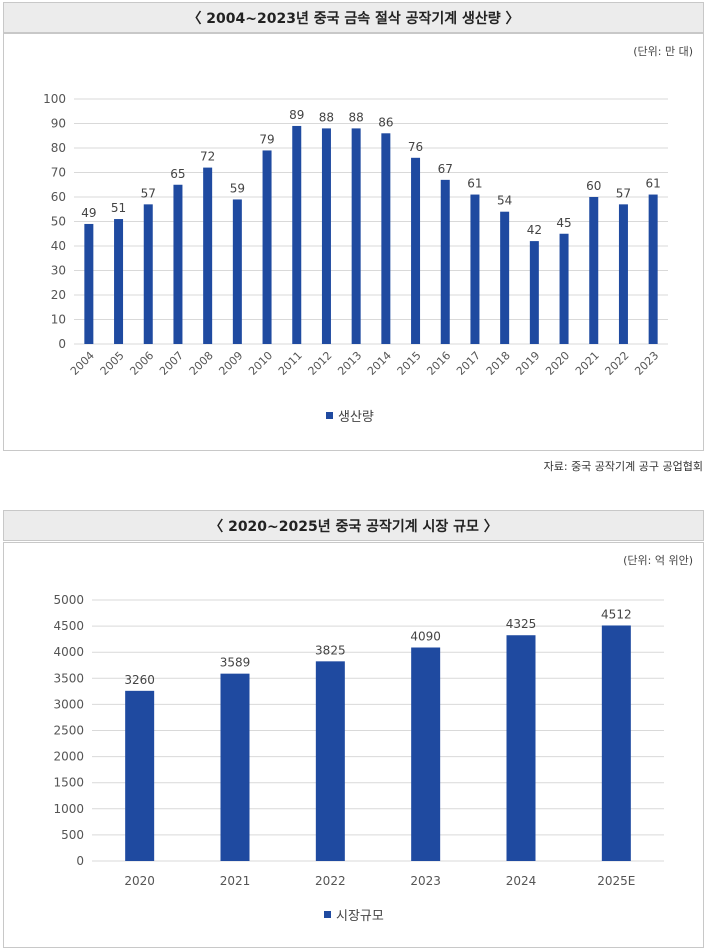  What do you see at coordinates (68, 704) in the screenshot?
I see `y-tick-label: 3000` at bounding box center [68, 704].